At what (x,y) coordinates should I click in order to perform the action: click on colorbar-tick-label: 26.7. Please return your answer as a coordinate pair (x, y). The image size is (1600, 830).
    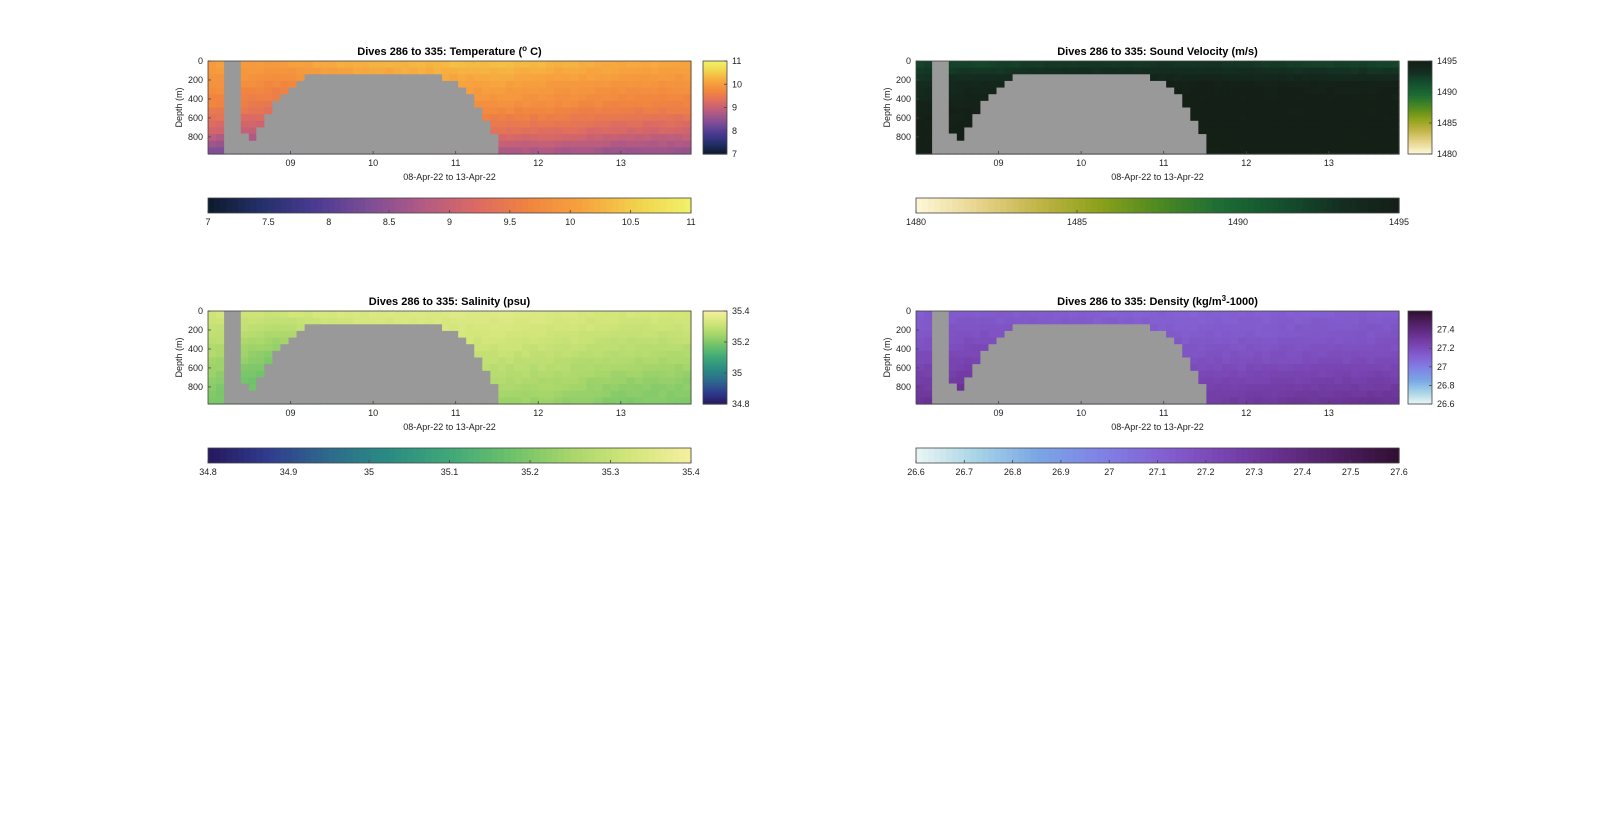
    Looking at the image, I should click on (965, 472).